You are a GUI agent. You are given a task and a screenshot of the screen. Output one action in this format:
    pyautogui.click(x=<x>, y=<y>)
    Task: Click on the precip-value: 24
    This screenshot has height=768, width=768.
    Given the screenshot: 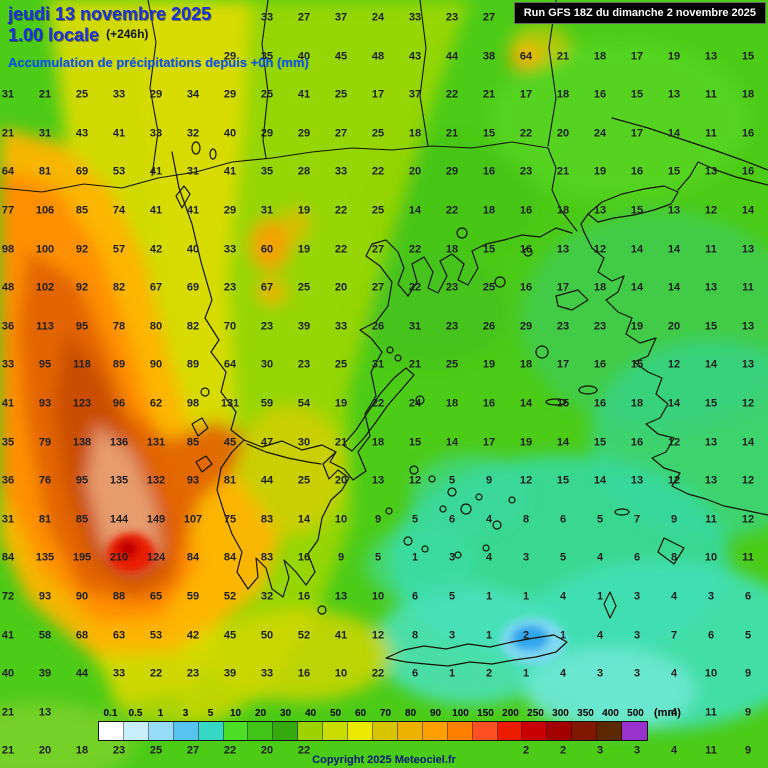 What is the action you would take?
    pyautogui.click(x=415, y=403)
    